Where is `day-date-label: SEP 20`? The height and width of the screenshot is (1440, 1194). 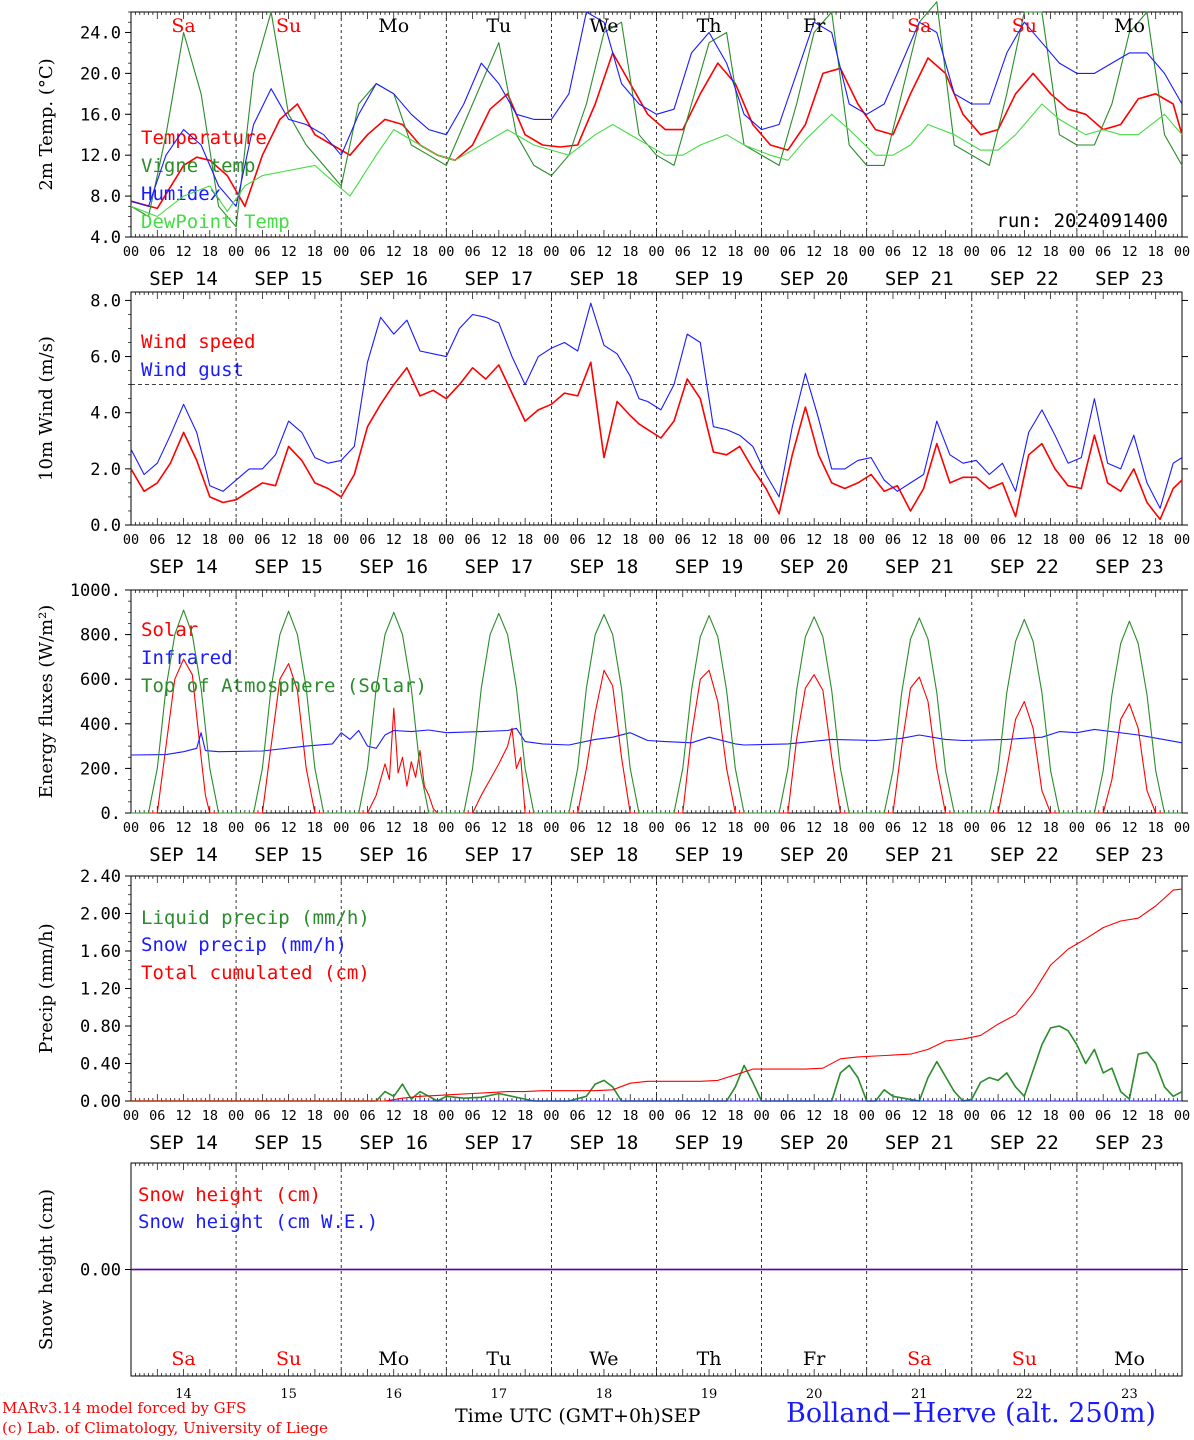 day-date-label: SEP 20 is located at coordinates (814, 567).